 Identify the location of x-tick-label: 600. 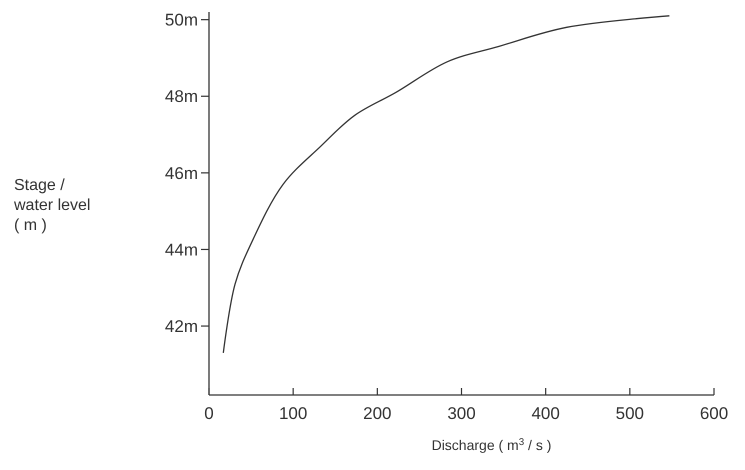
(714, 413).